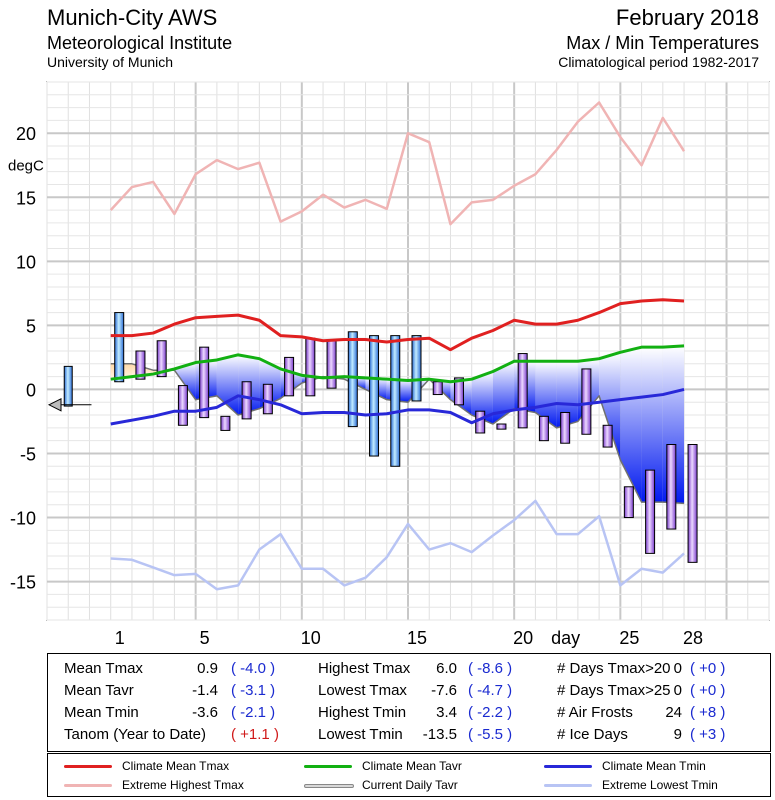 This screenshot has height=800, width=775. What do you see at coordinates (708, 734) in the screenshot?
I see `stat-anomaly: ( +3 )` at bounding box center [708, 734].